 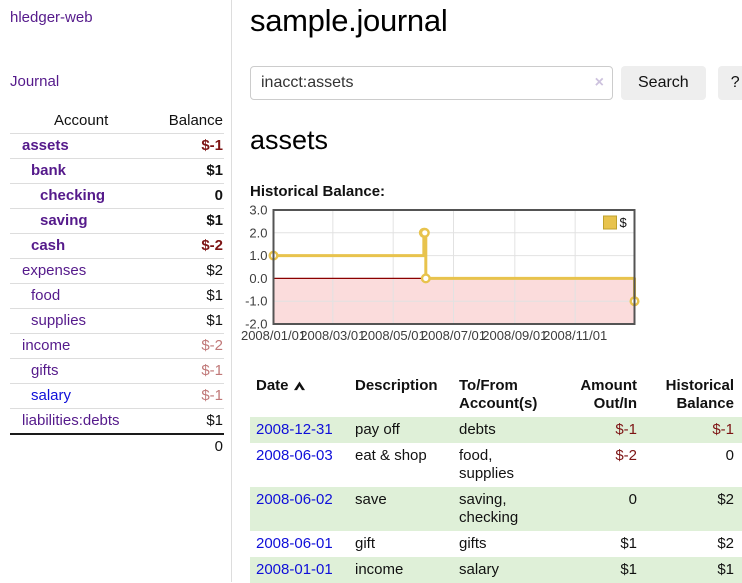 I want to click on account-link: bank, so click(x=49, y=170).